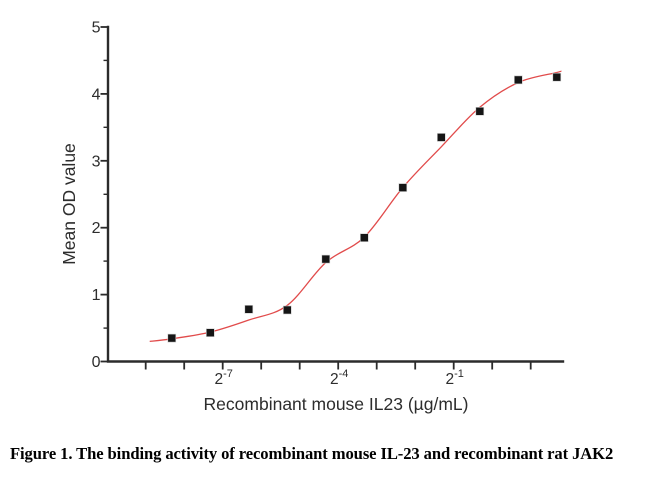 The height and width of the screenshot is (501, 659). I want to click on y-tick-label: 1, so click(96, 295).